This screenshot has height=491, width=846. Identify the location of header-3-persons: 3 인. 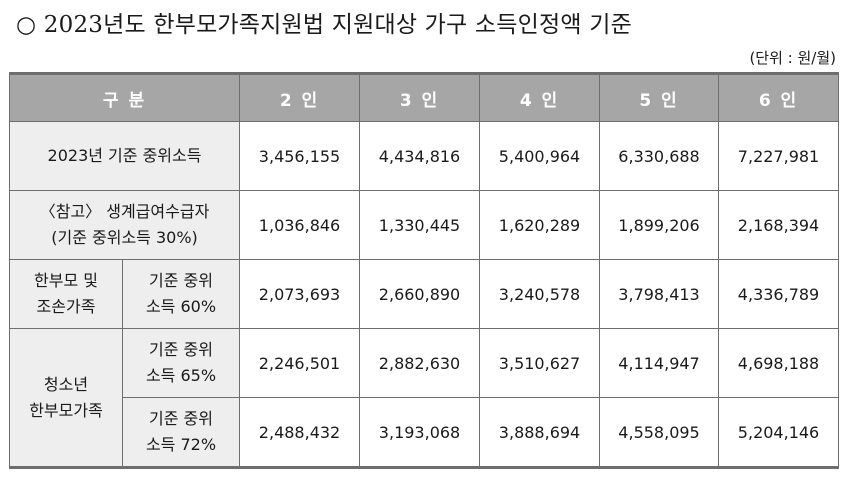
(420, 97).